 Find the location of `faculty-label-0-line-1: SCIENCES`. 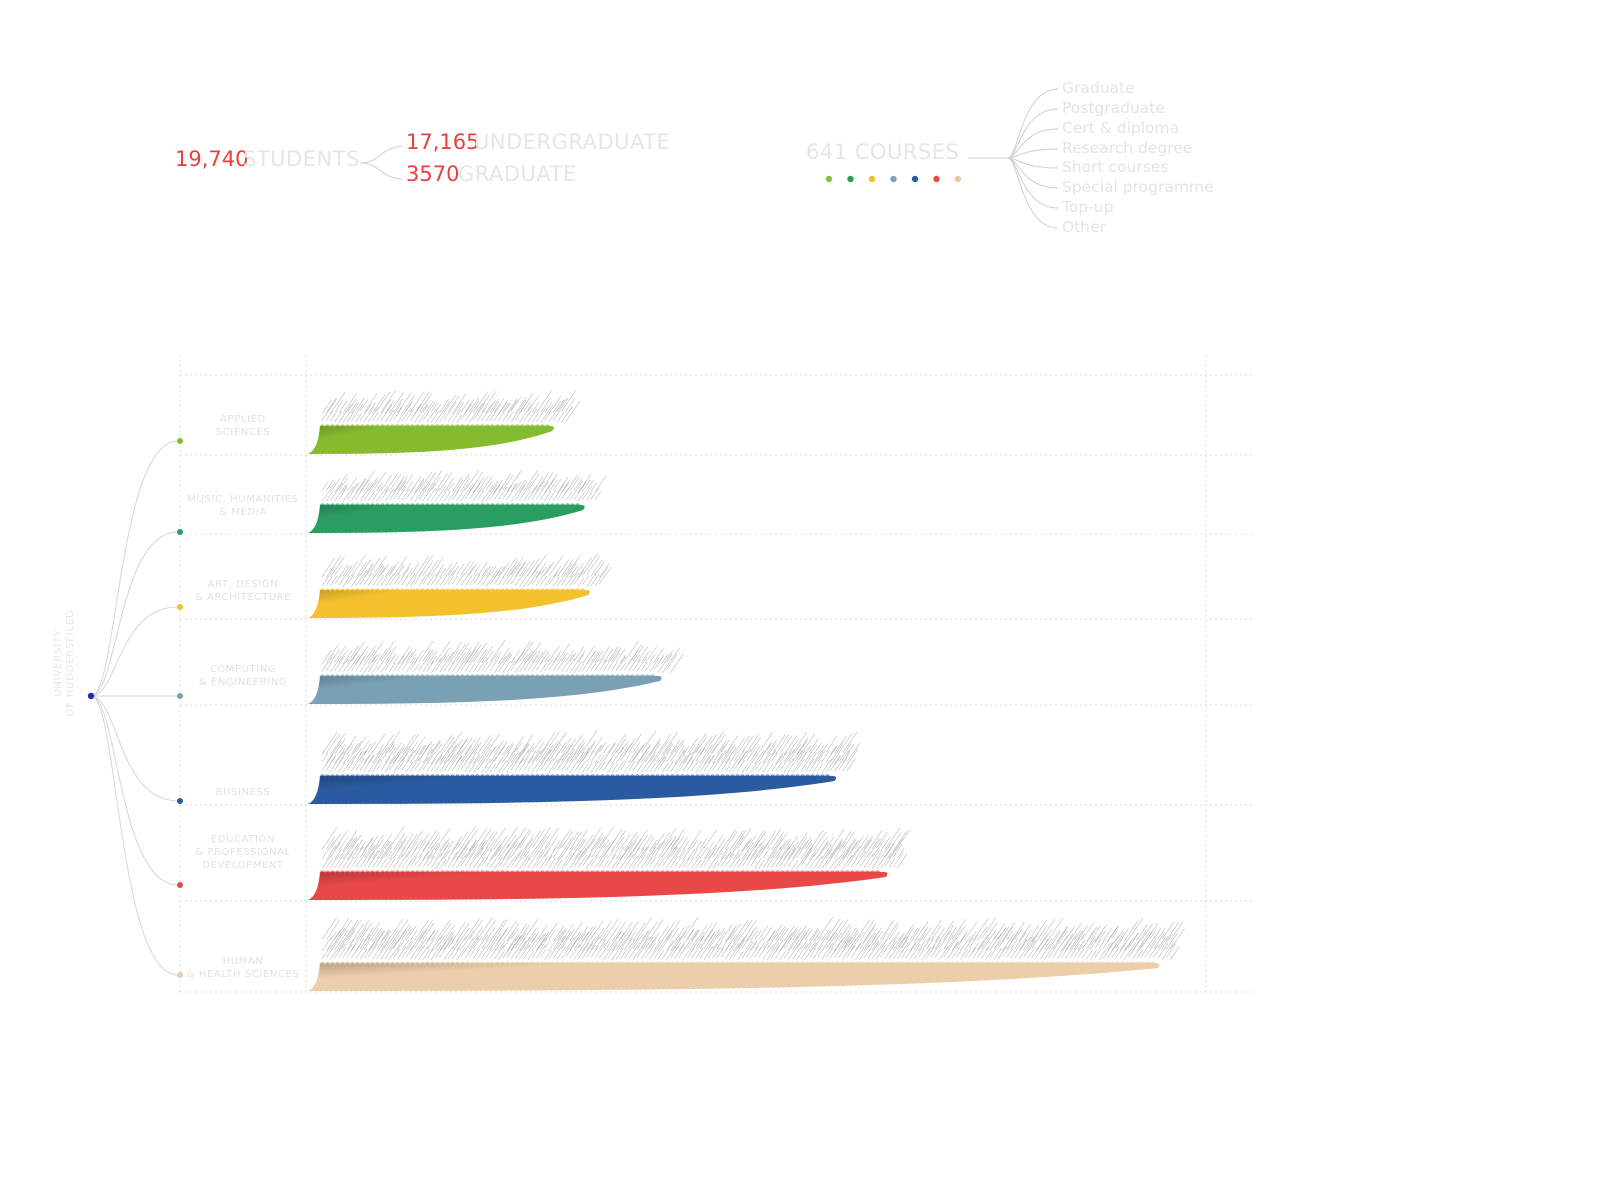

faculty-label-0-line-1: SCIENCES is located at coordinates (243, 432).